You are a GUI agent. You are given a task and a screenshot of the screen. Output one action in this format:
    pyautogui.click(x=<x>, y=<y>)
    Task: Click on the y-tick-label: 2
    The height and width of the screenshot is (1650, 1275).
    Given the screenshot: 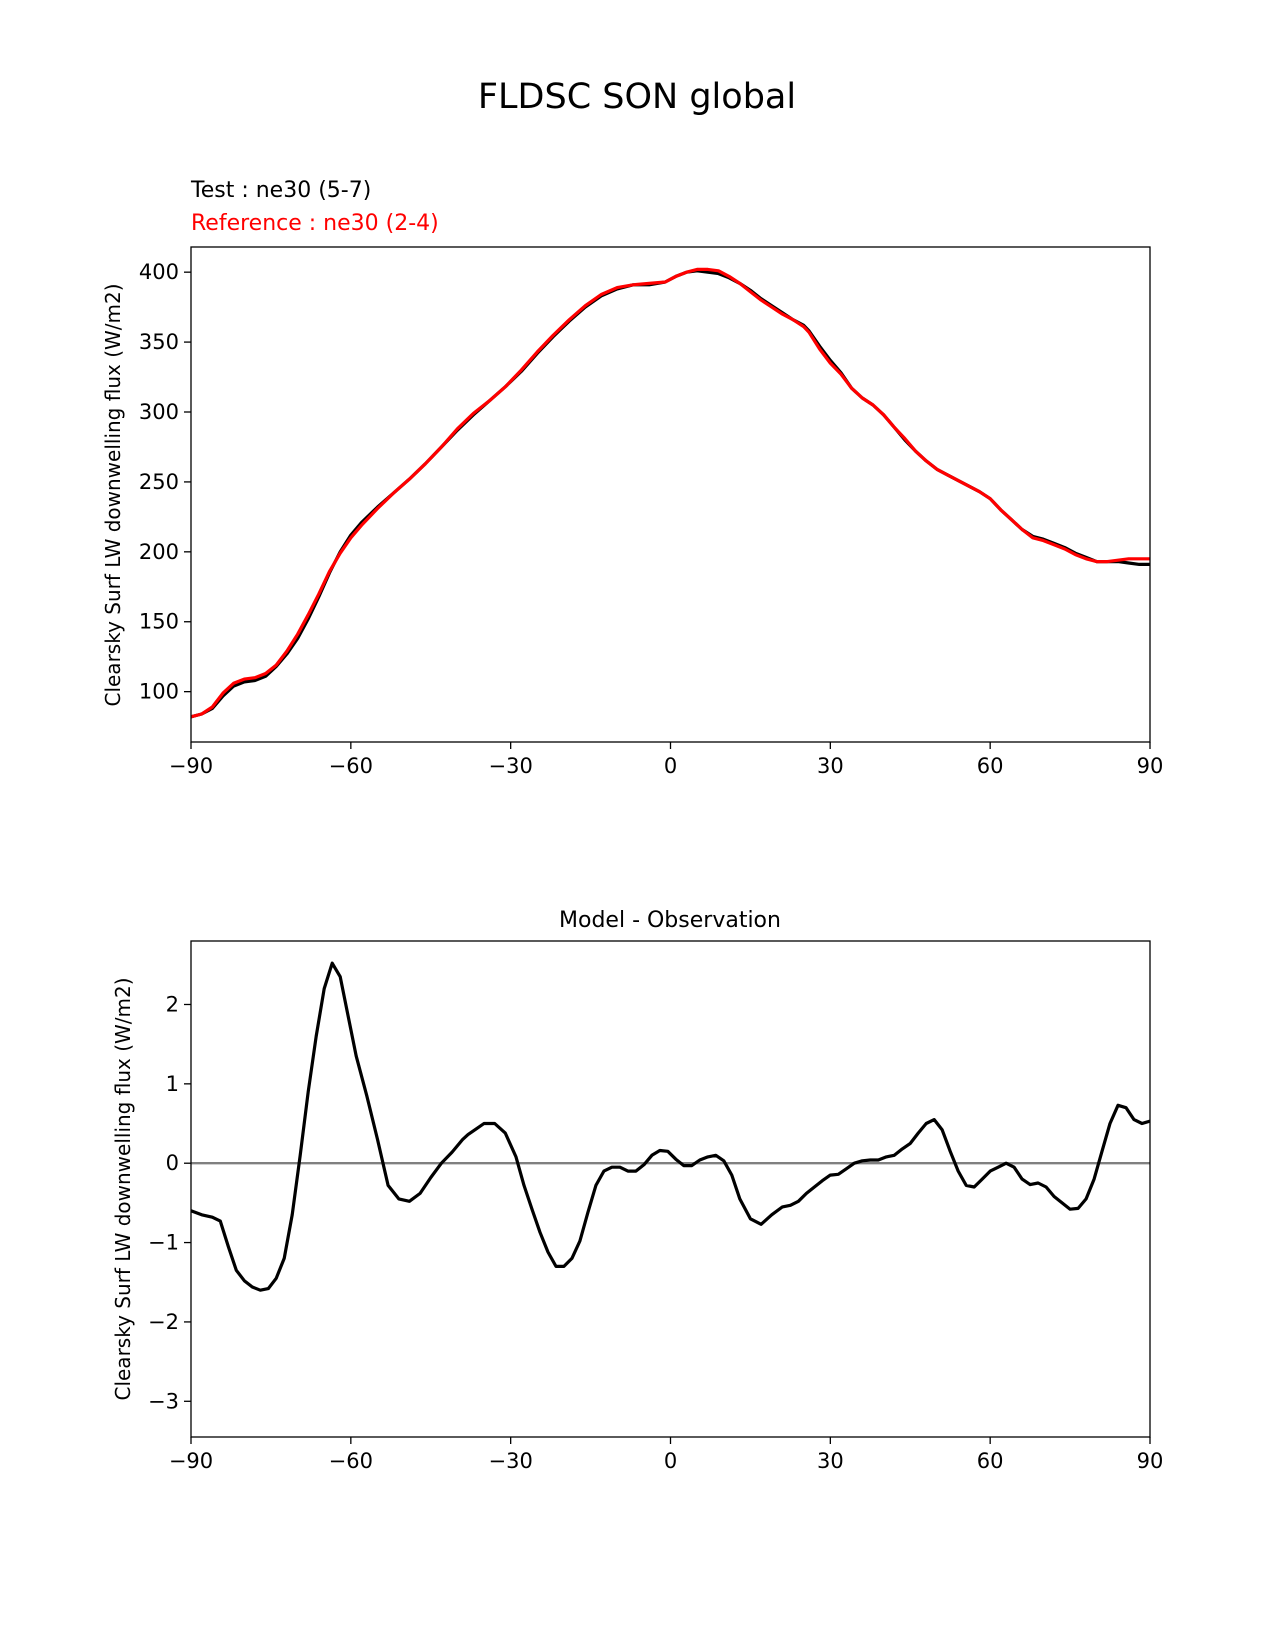 What is the action you would take?
    pyautogui.click(x=172, y=1004)
    